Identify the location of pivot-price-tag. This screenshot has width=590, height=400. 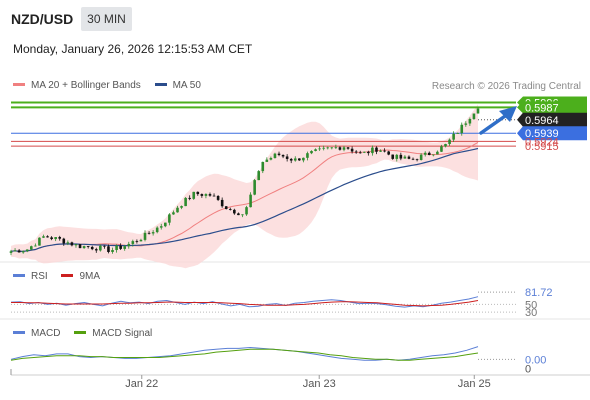
(552, 133).